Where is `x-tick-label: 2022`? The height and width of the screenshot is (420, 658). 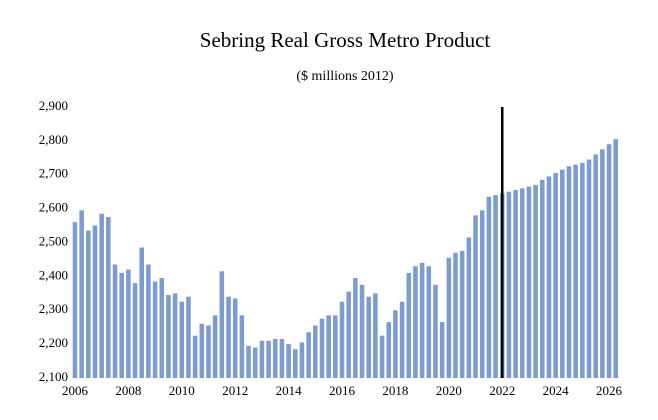
x-tick-label: 2022 is located at coordinates (502, 390).